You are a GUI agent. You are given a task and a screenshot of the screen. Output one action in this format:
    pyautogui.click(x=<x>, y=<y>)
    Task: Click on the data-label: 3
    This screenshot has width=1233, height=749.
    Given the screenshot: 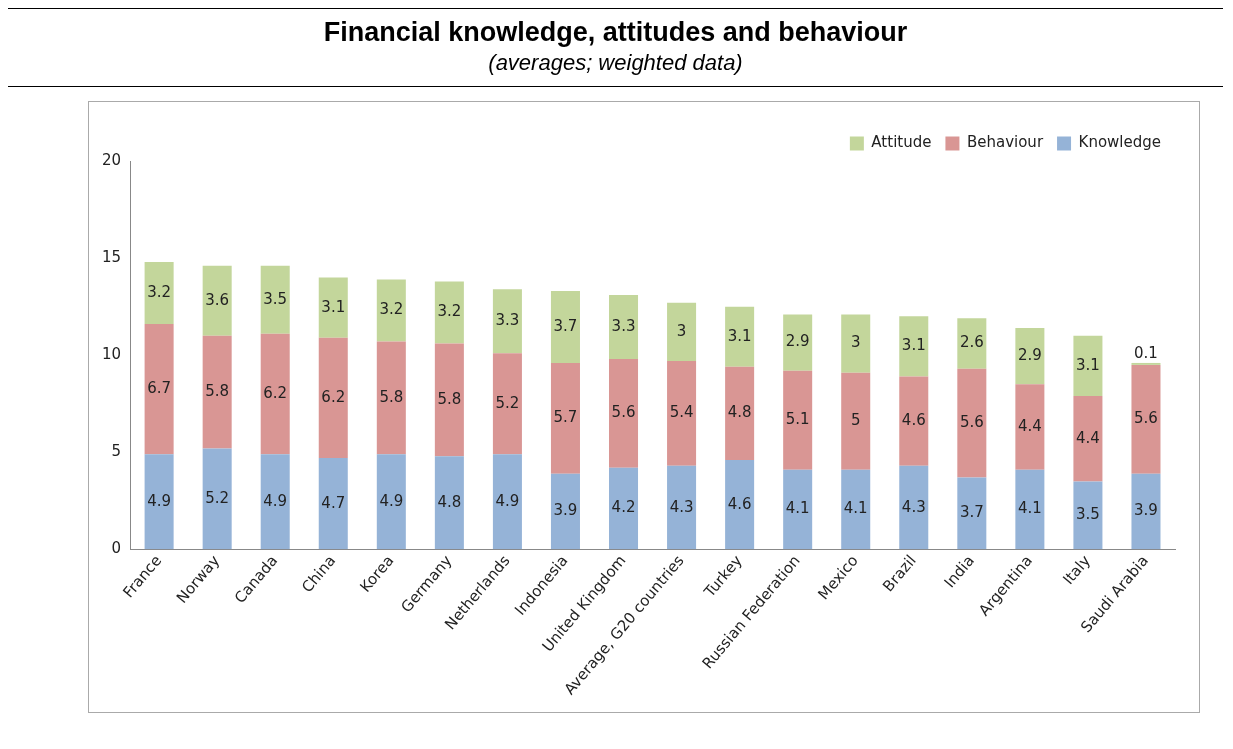 What is the action you would take?
    pyautogui.click(x=681, y=330)
    